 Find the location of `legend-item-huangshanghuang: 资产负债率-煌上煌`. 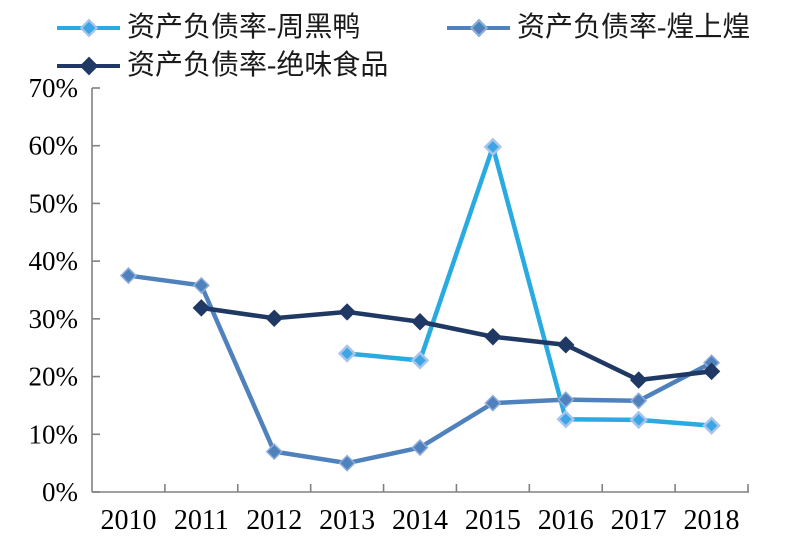

legend-item-huangshanghuang: 资产负债率-煌上煌 is located at coordinates (598, 28).